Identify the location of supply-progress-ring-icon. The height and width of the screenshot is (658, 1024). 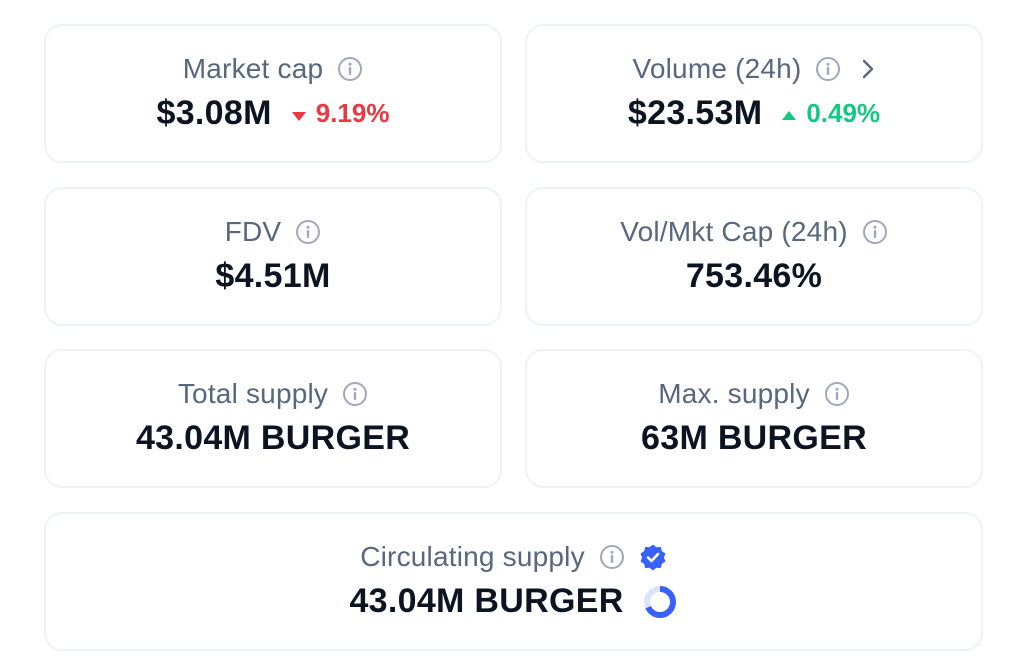
(660, 602).